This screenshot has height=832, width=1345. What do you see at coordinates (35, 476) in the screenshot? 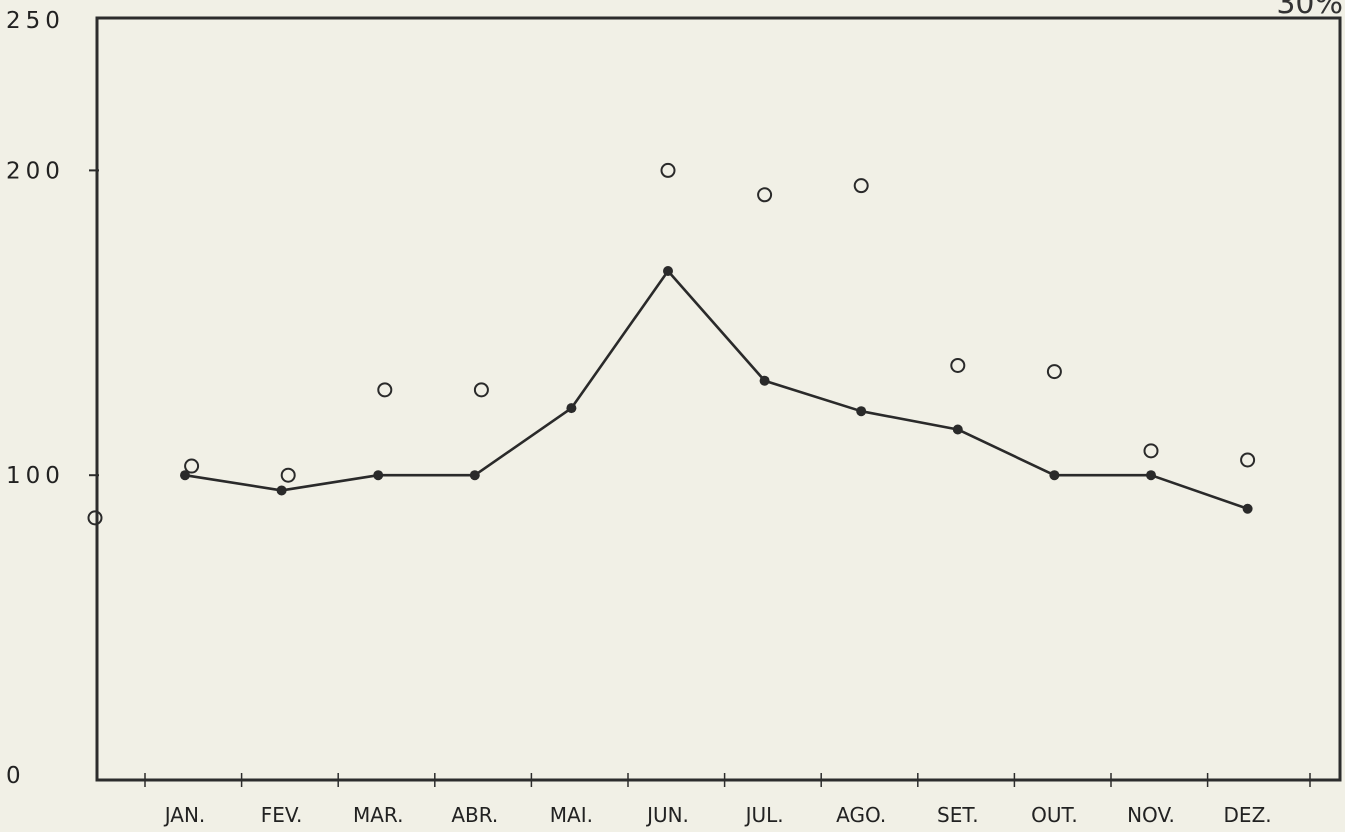
I see `y-tick-label: 100` at bounding box center [35, 476].